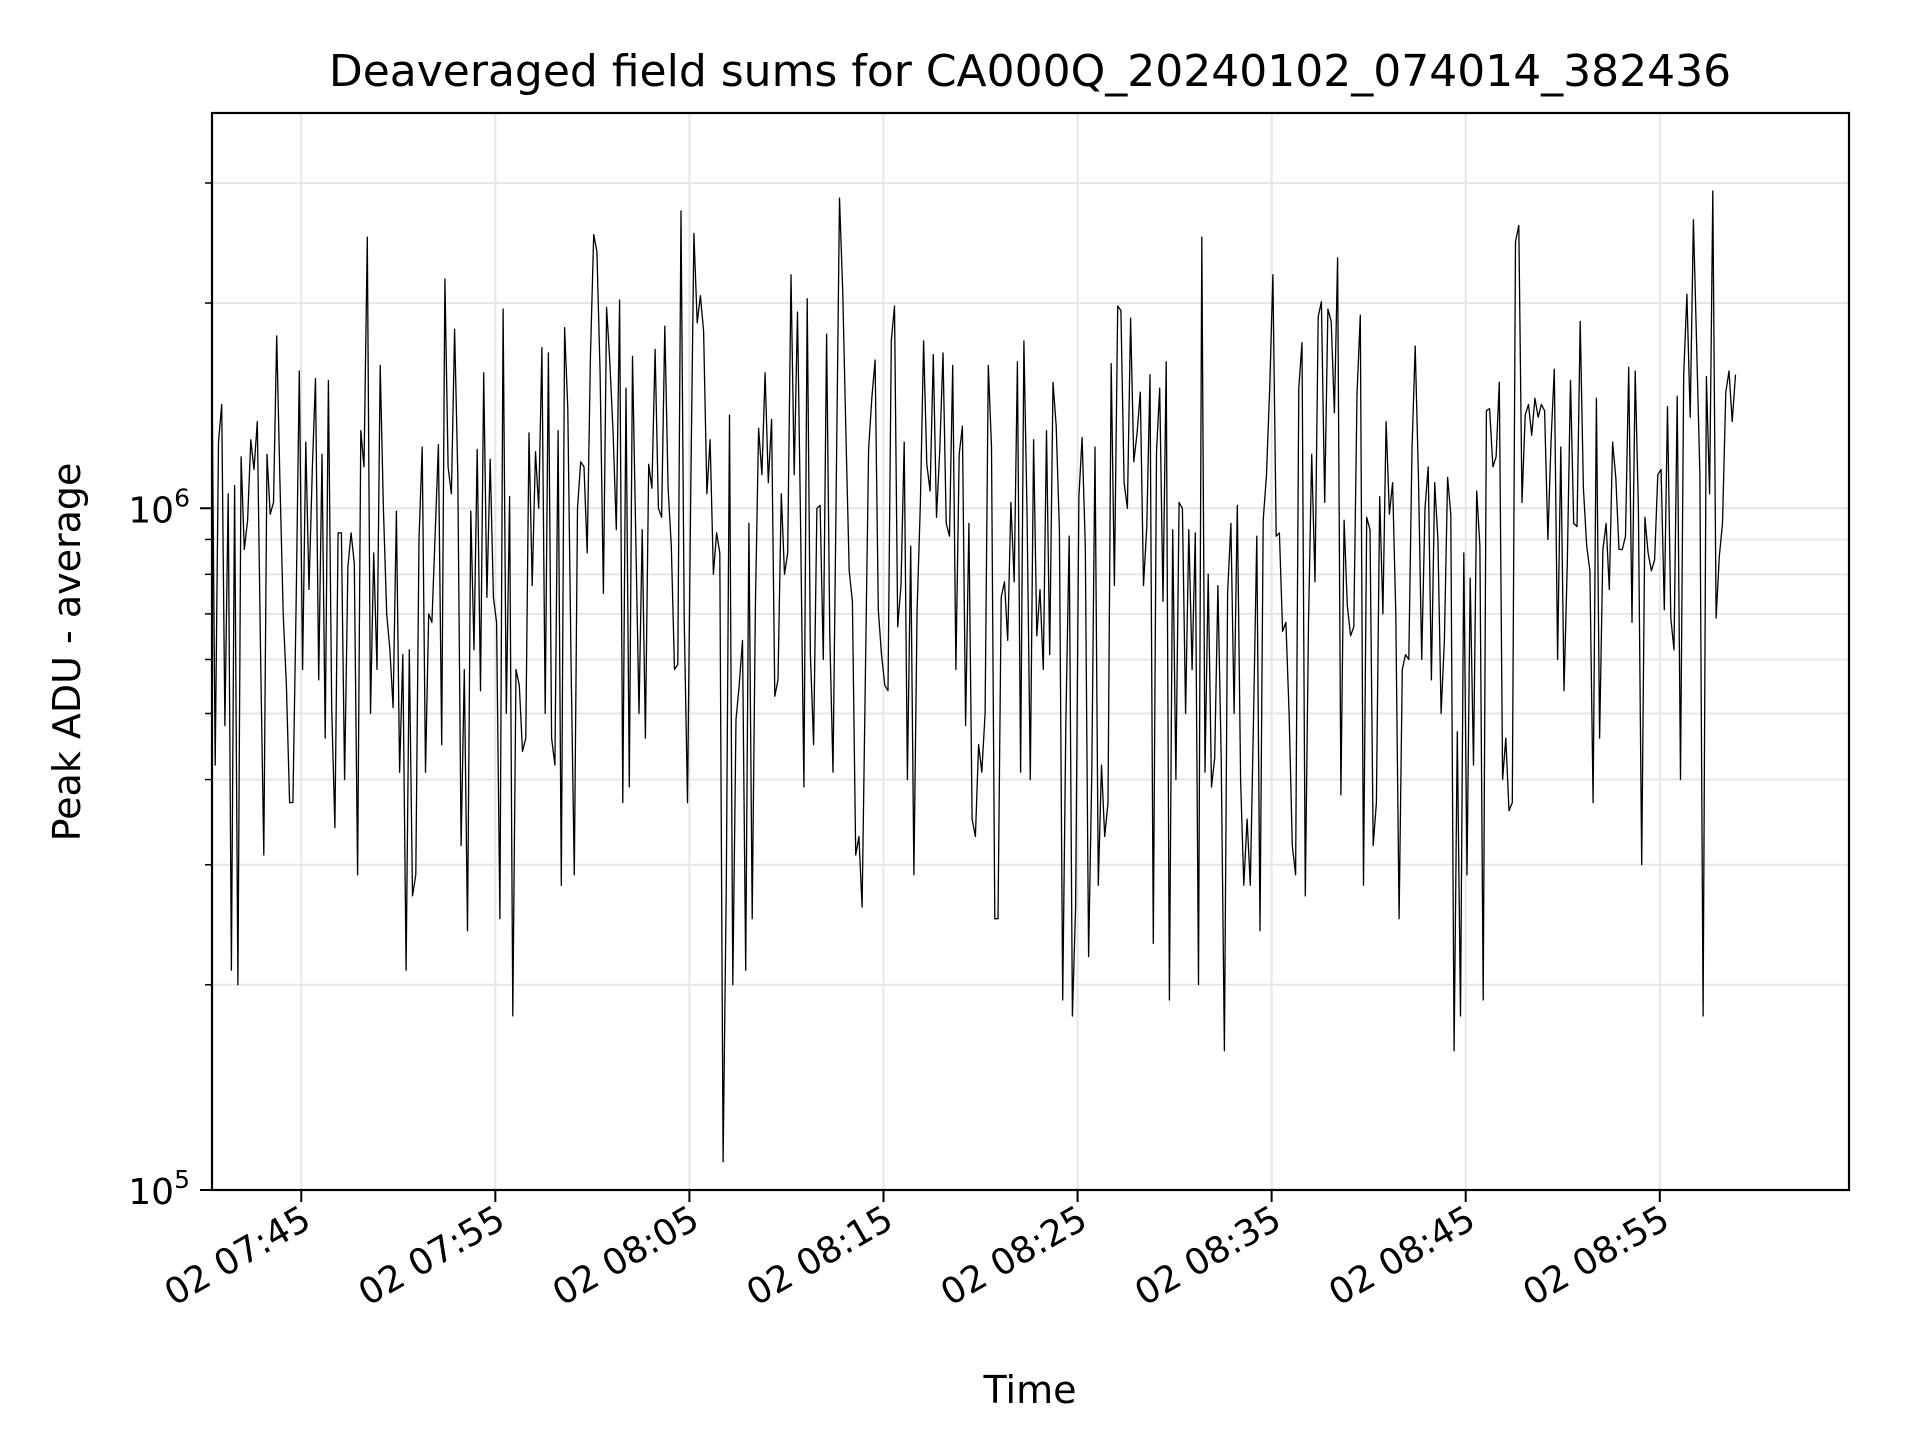  What do you see at coordinates (626, 1256) in the screenshot?
I see `x-tick-label: 02 08:05` at bounding box center [626, 1256].